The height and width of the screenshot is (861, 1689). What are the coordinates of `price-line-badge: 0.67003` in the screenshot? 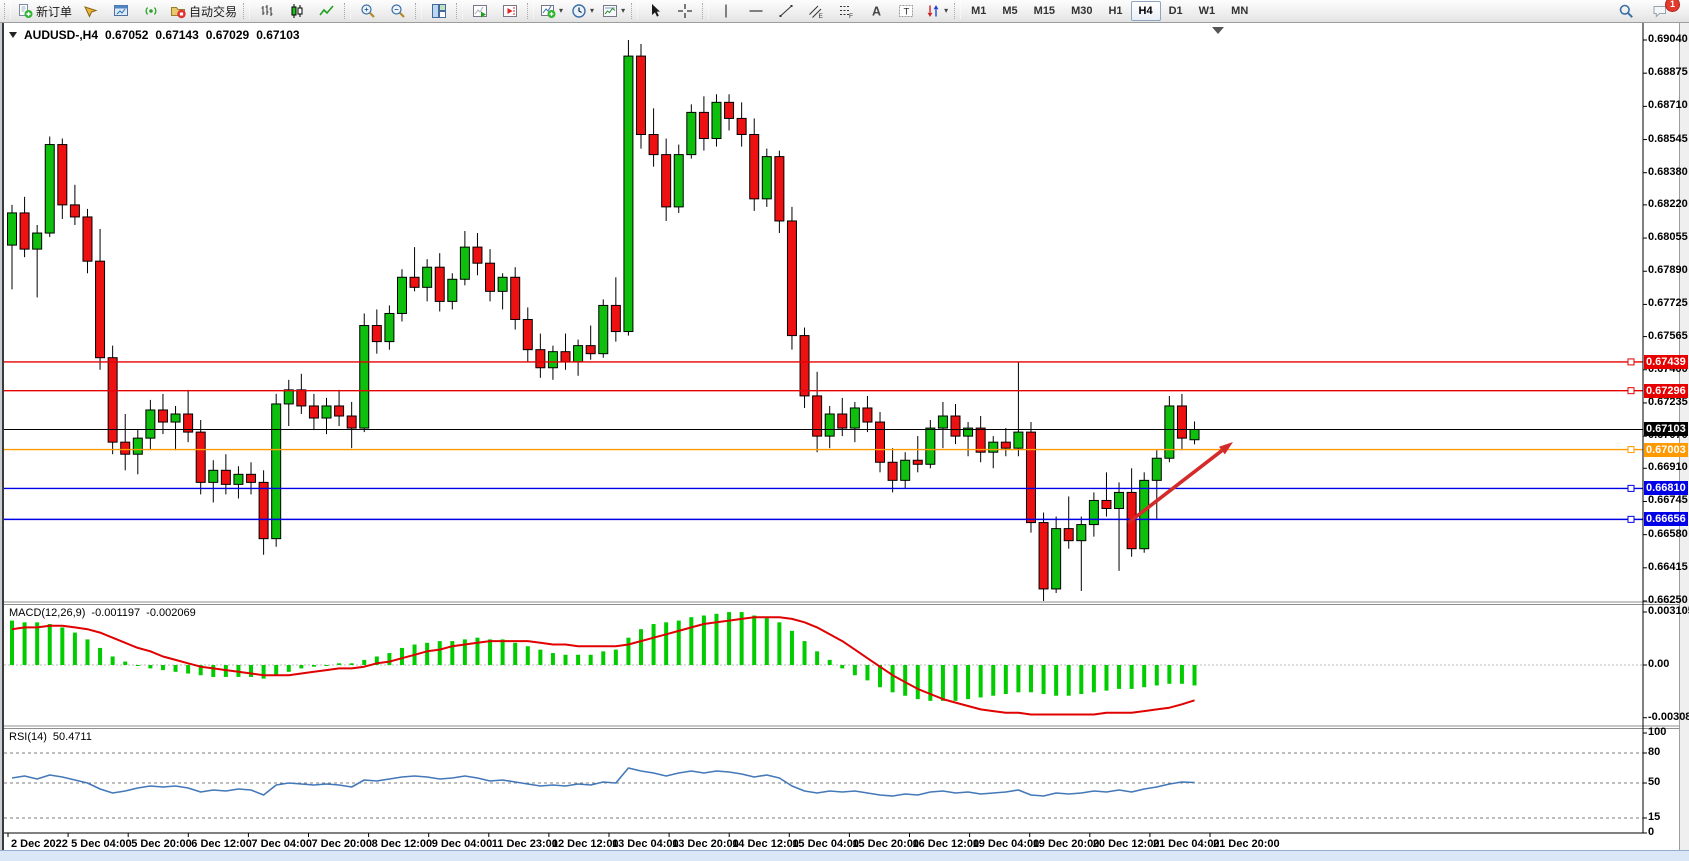 It's located at (1666, 449).